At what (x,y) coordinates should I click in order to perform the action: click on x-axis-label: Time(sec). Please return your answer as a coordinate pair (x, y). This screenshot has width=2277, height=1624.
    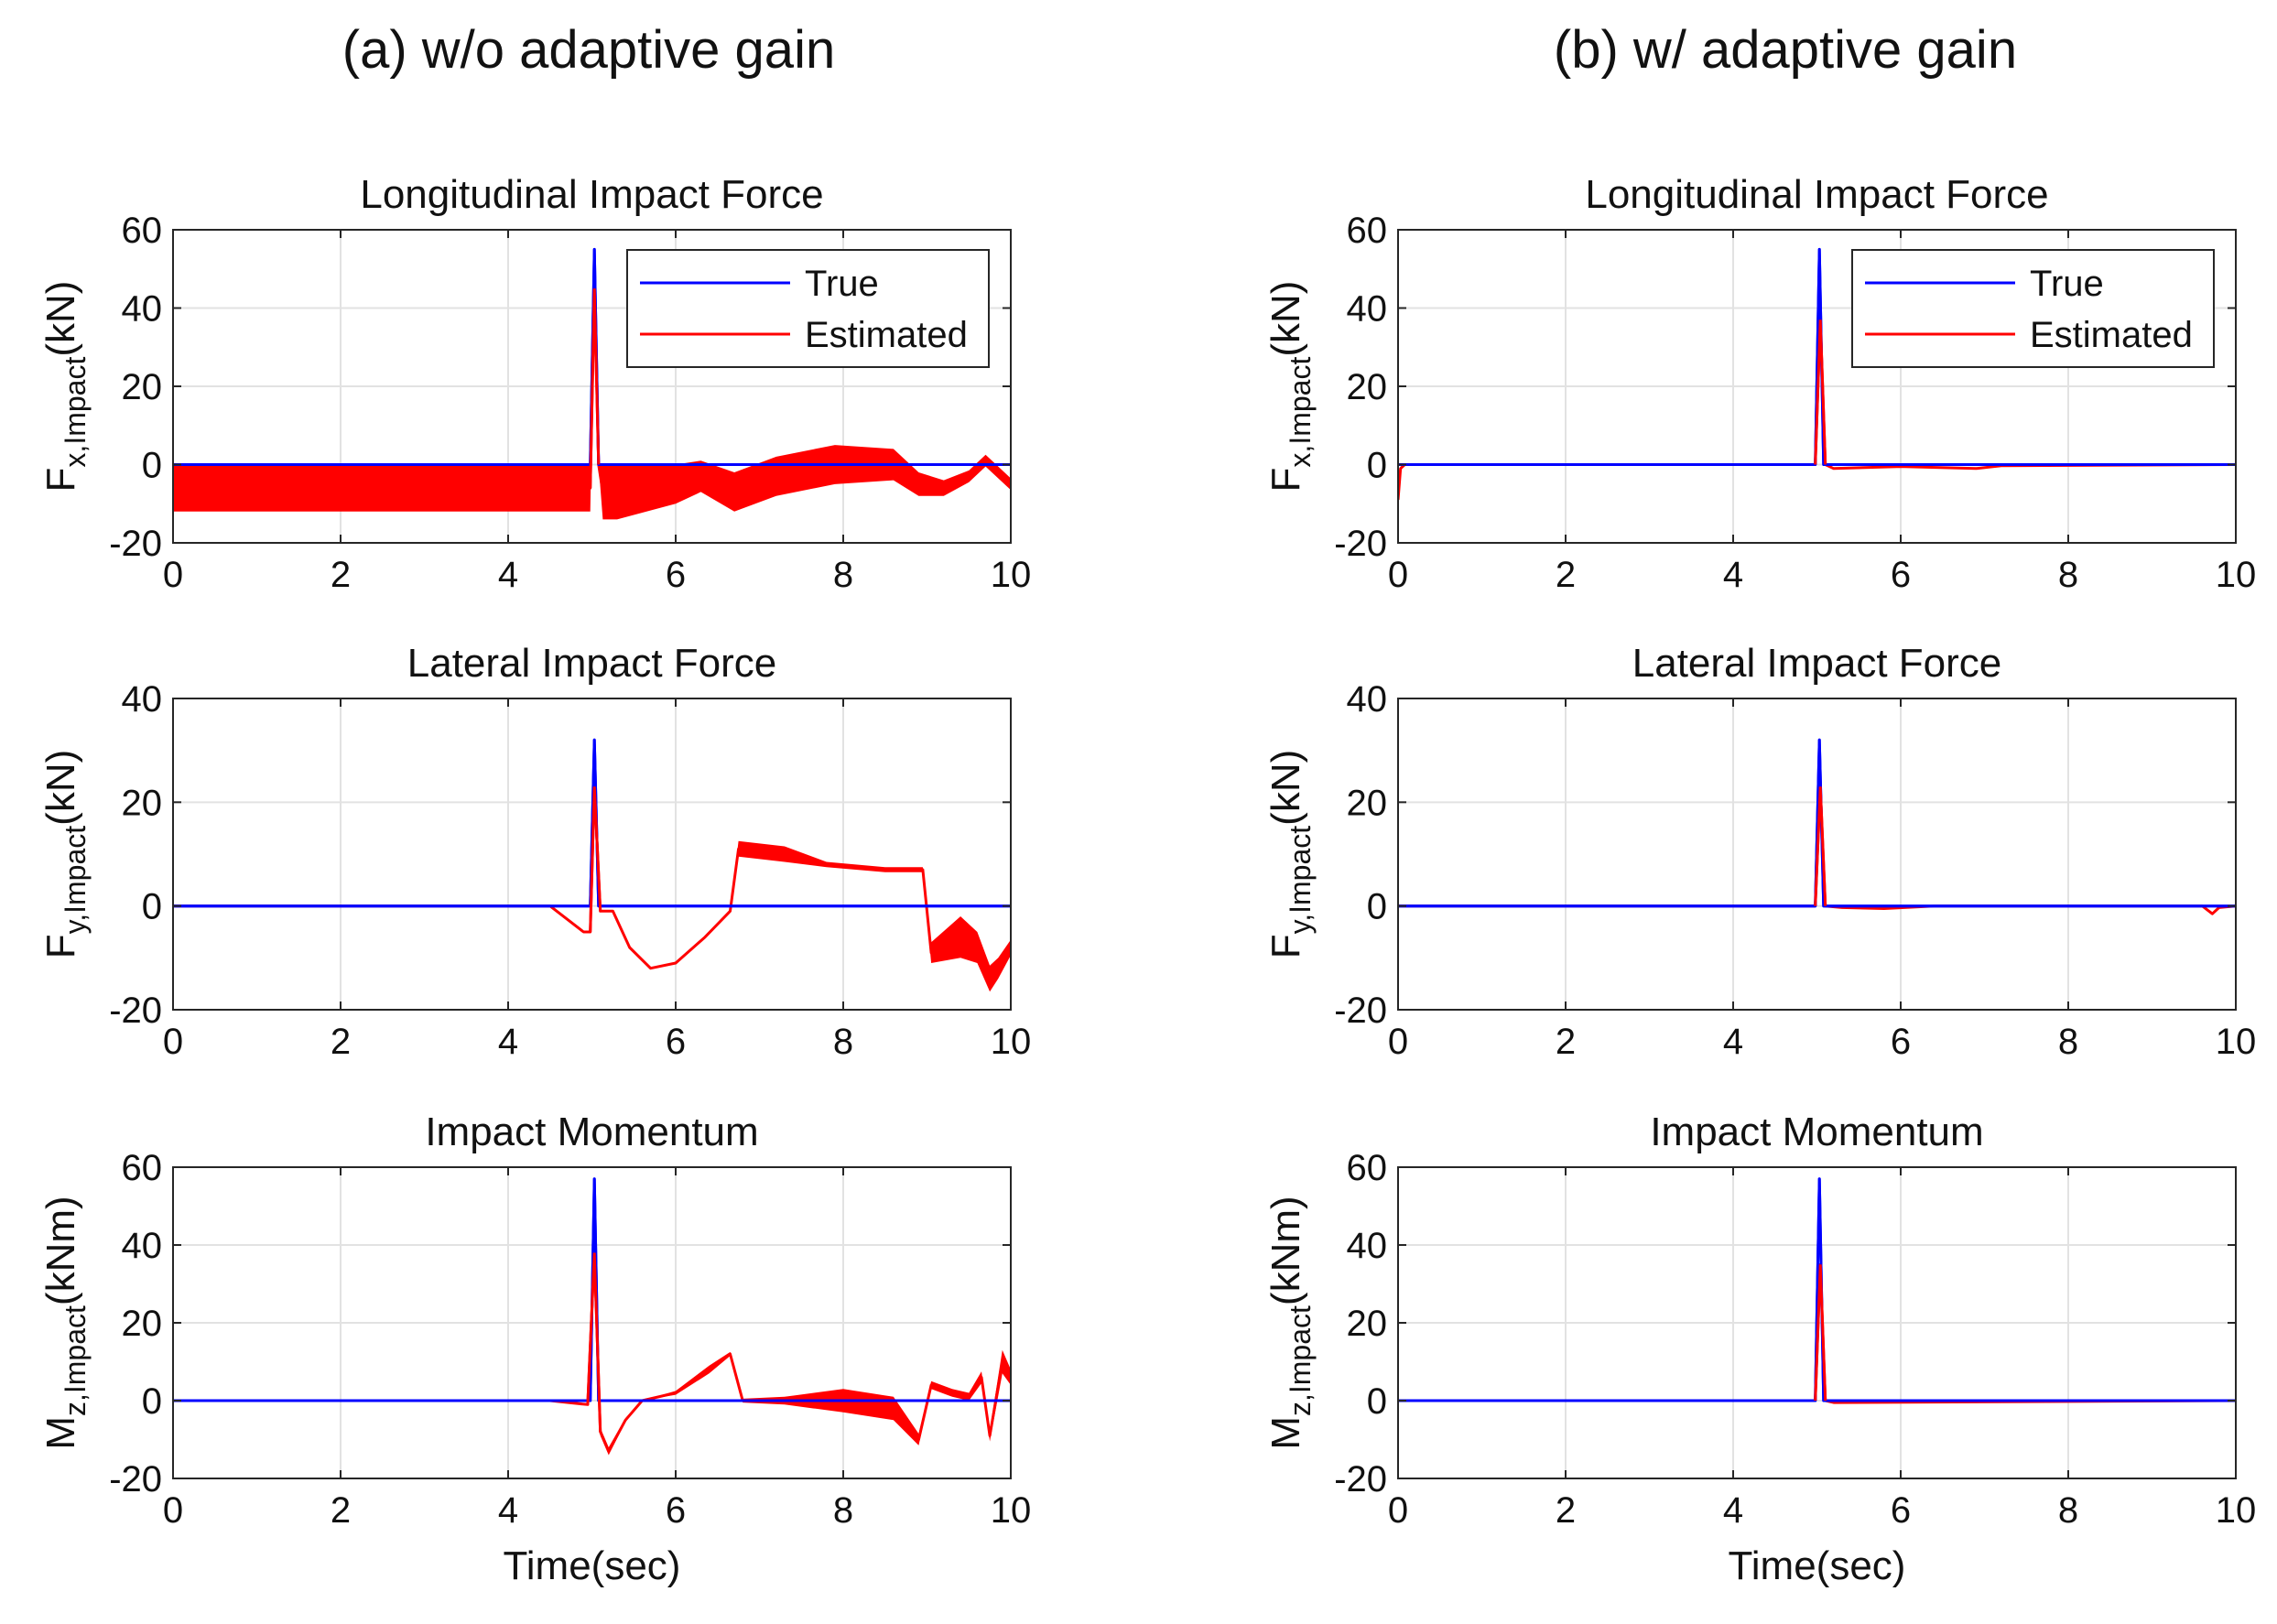
    Looking at the image, I should click on (1818, 1565).